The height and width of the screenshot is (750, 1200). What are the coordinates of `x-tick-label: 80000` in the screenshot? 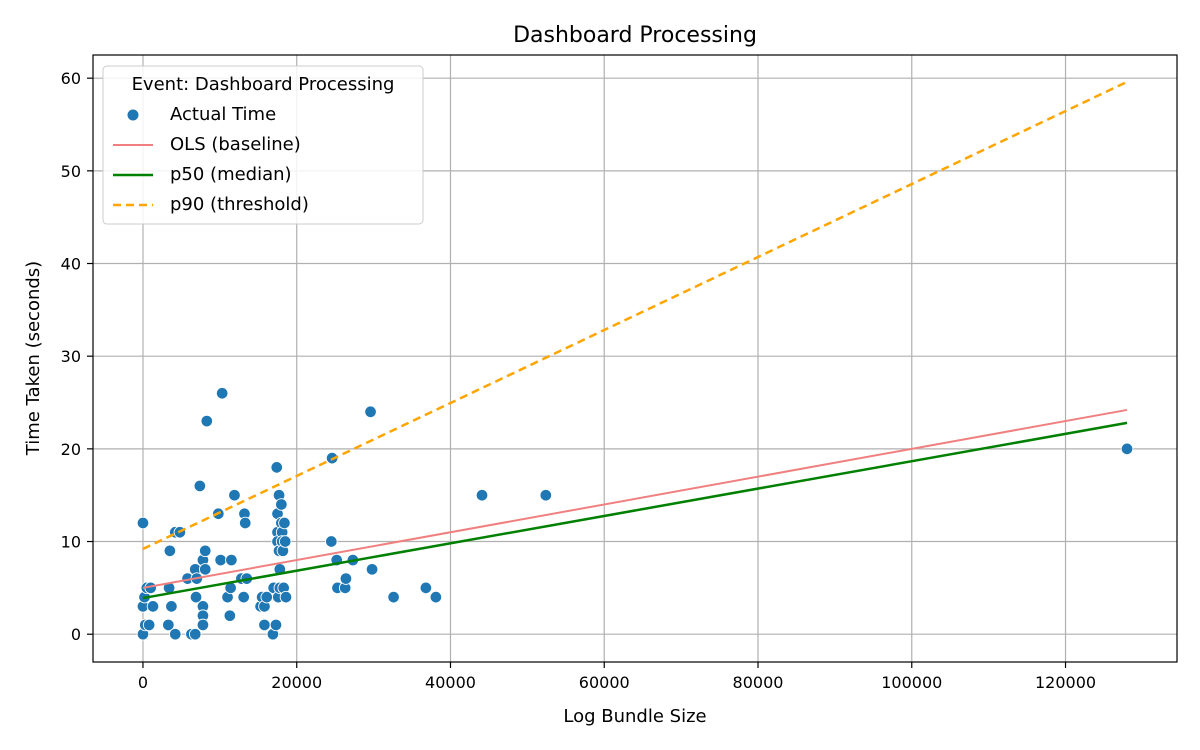 It's located at (758, 682).